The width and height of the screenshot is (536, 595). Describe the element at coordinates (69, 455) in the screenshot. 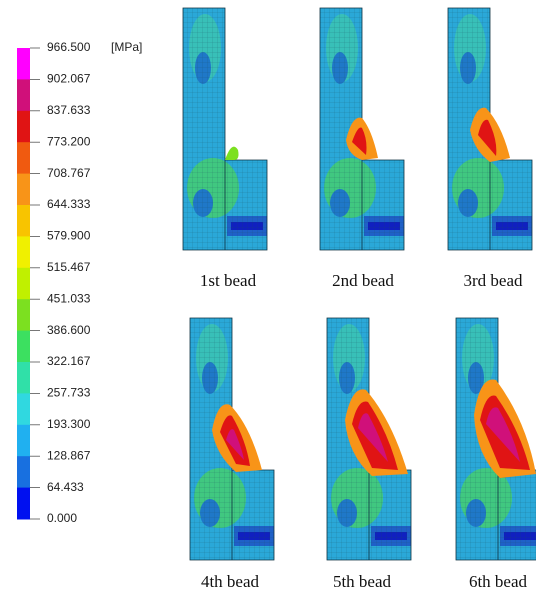

I see `legend-label: 128.867` at that location.